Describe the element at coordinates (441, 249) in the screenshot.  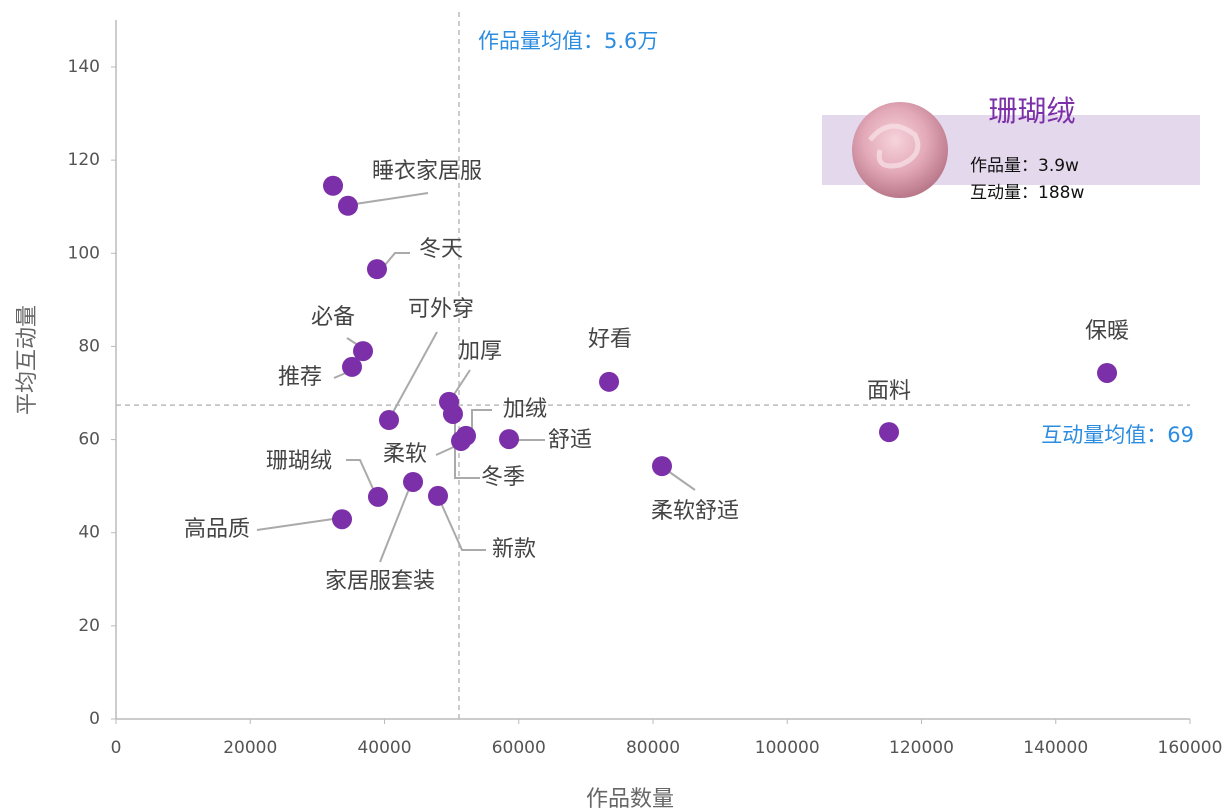
I see `point-label: 冬天` at that location.